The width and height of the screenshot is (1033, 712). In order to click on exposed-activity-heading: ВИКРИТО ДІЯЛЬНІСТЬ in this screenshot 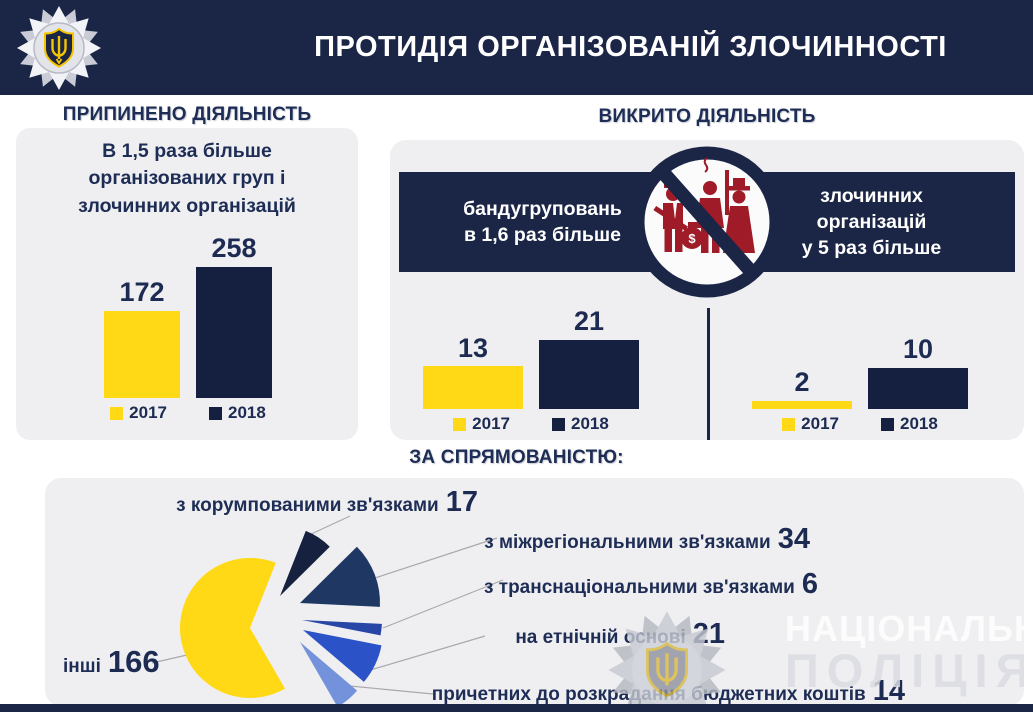, I will do `click(707, 116)`.